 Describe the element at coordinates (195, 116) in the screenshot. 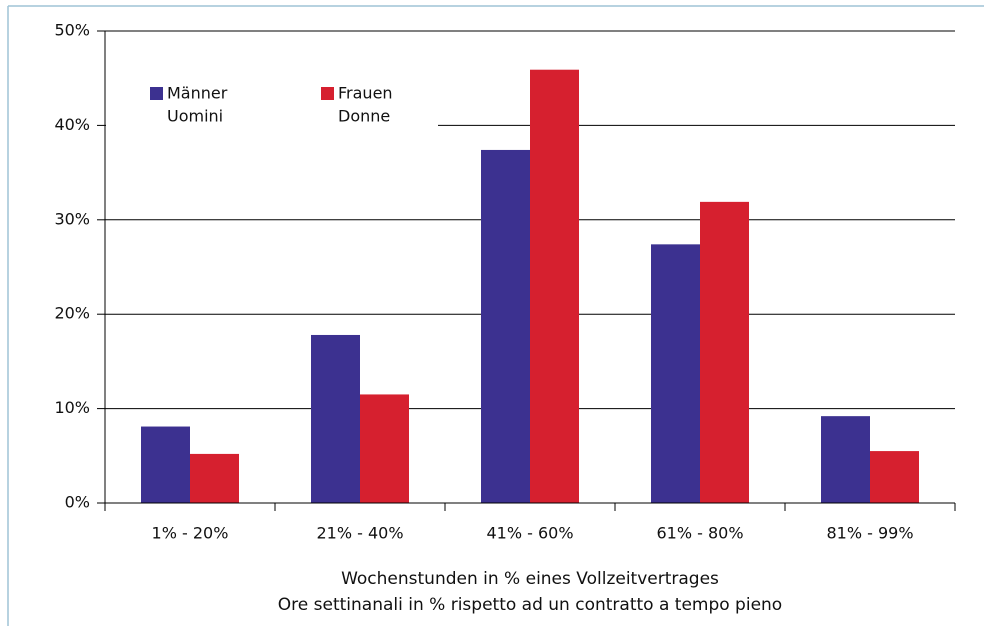

I see `legend-label: Uomini` at that location.